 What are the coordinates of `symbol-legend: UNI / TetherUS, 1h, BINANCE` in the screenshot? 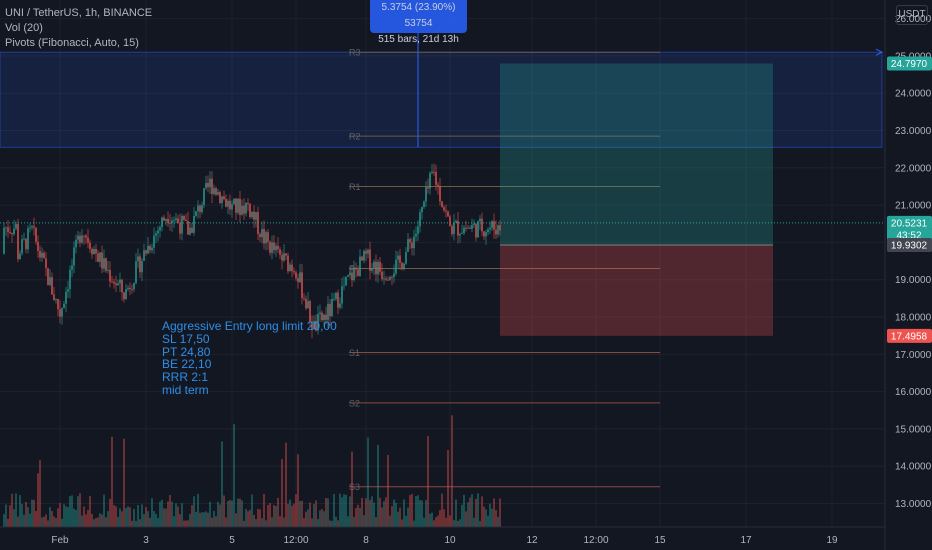 It's located at (79, 13).